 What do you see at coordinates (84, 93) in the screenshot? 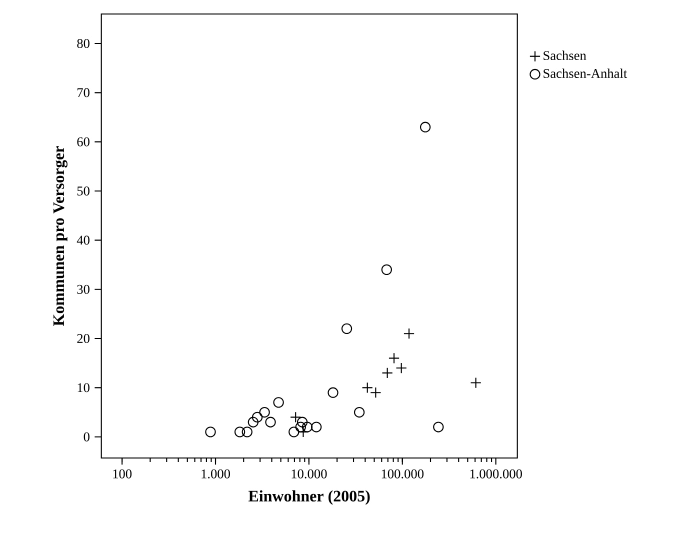
I see `y-tick-label: 70` at bounding box center [84, 93].